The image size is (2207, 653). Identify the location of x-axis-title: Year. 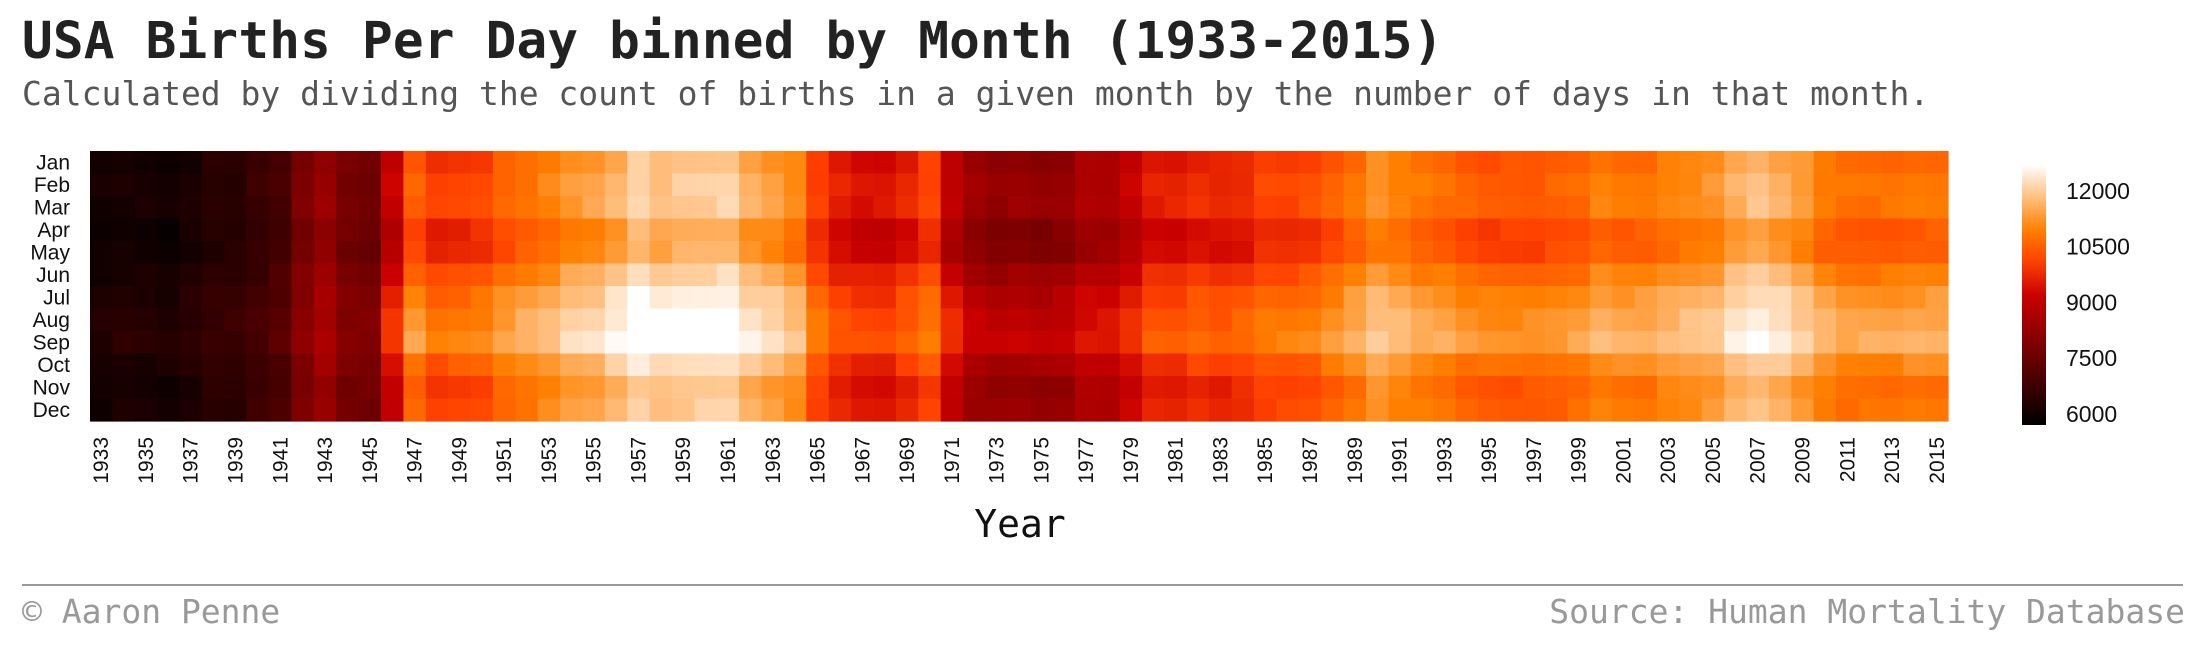
(1020, 524).